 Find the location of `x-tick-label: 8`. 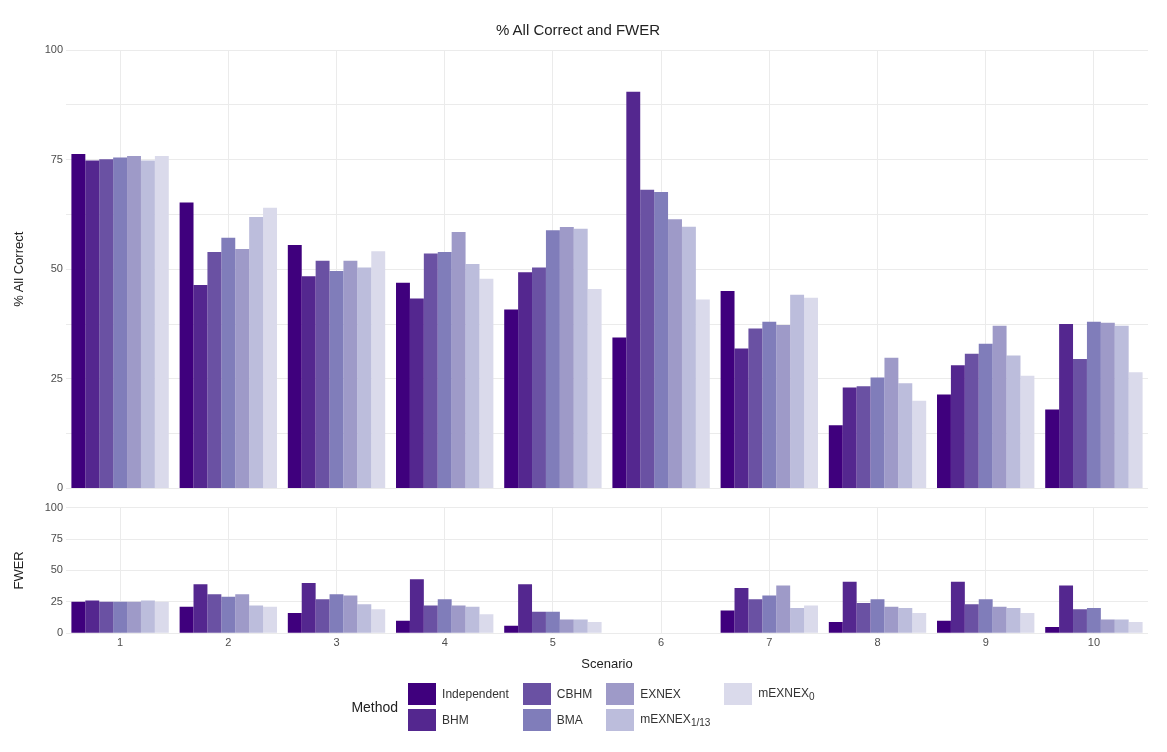

x-tick-label: 8 is located at coordinates (877, 641).